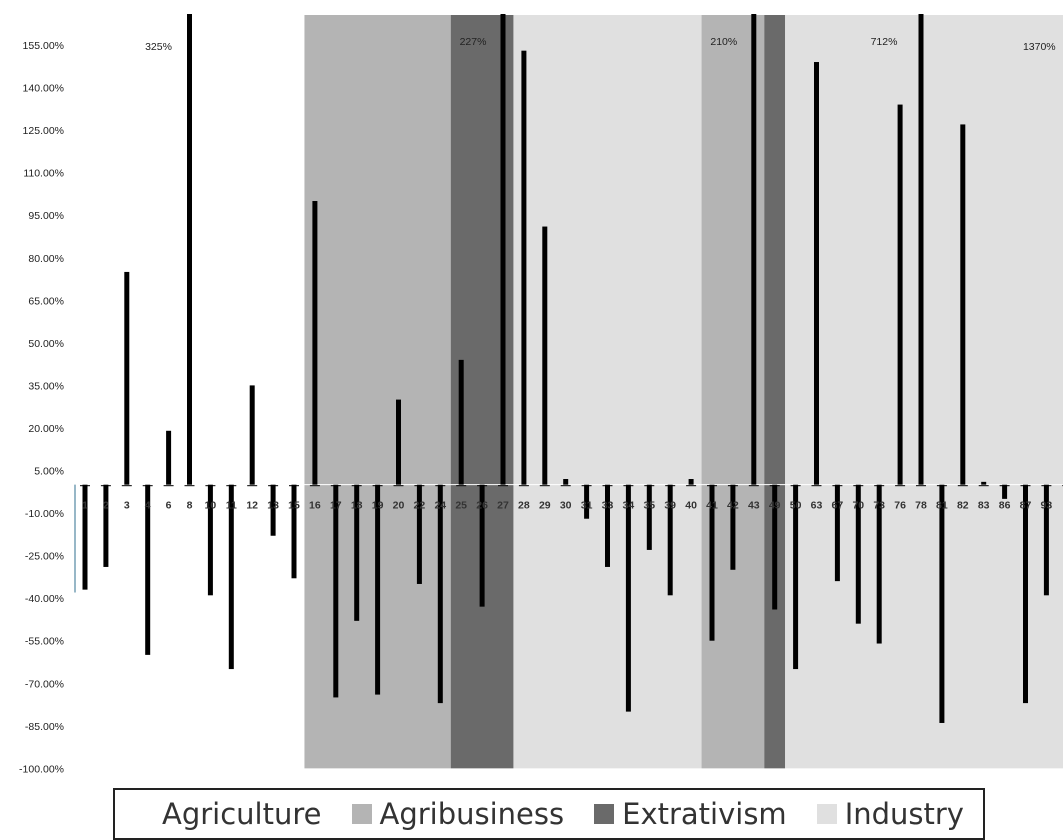 The width and height of the screenshot is (1063, 840). Describe the element at coordinates (41, 769) in the screenshot. I see `y-tick-label: -100.00%` at that location.